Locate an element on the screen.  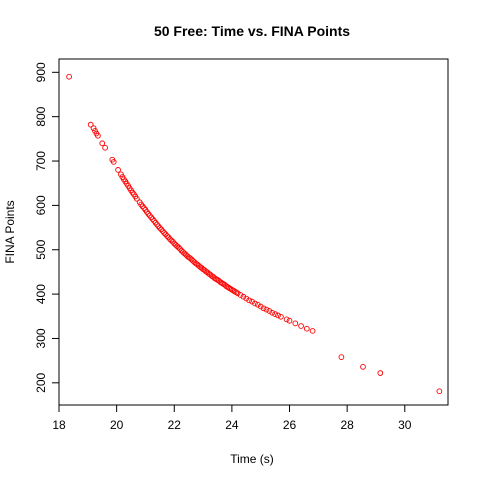
y-tick-label: 300 is located at coordinates (41, 338).